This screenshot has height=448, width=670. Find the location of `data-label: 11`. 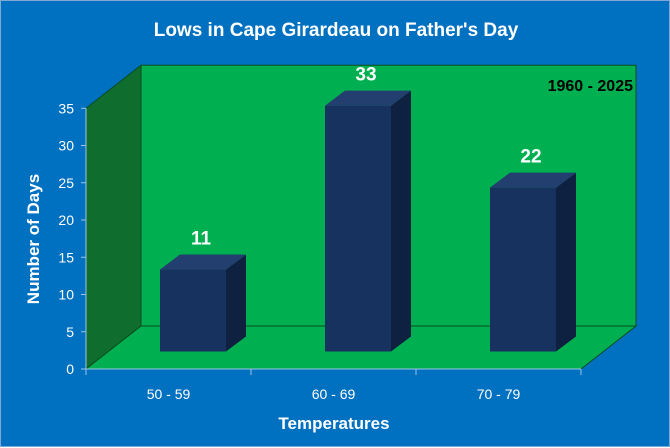

data-label: 11 is located at coordinates (201, 239).